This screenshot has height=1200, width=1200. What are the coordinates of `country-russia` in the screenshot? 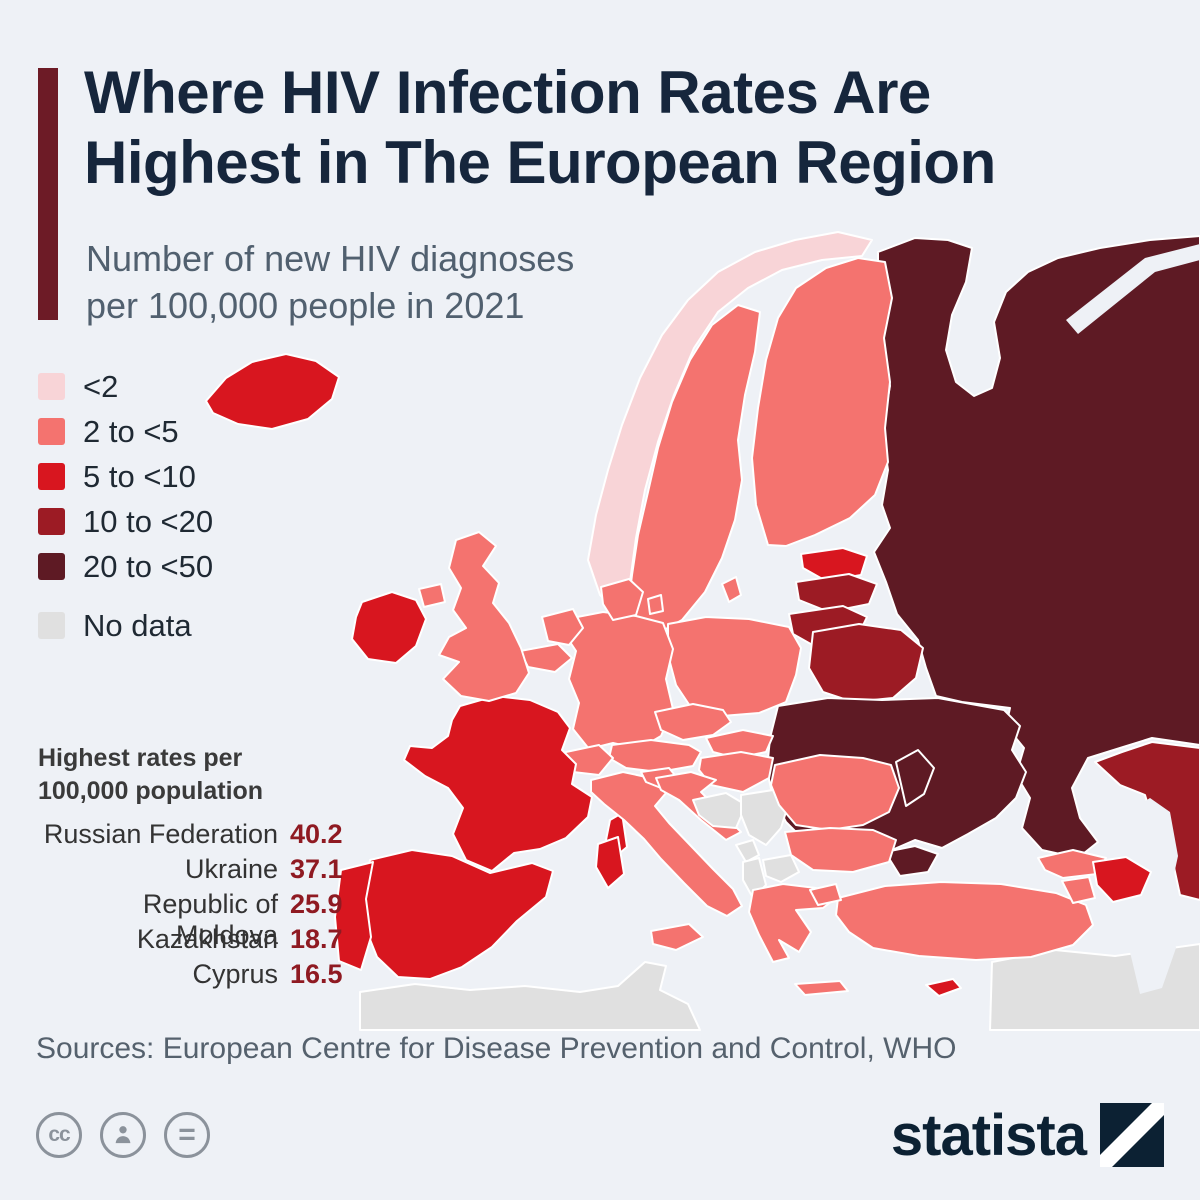 It's located at (1036, 547).